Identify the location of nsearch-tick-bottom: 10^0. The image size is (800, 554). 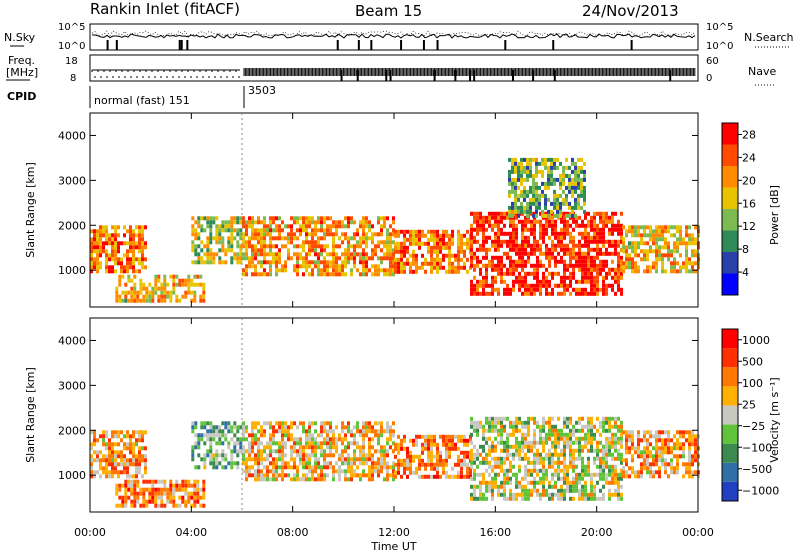
(719, 46).